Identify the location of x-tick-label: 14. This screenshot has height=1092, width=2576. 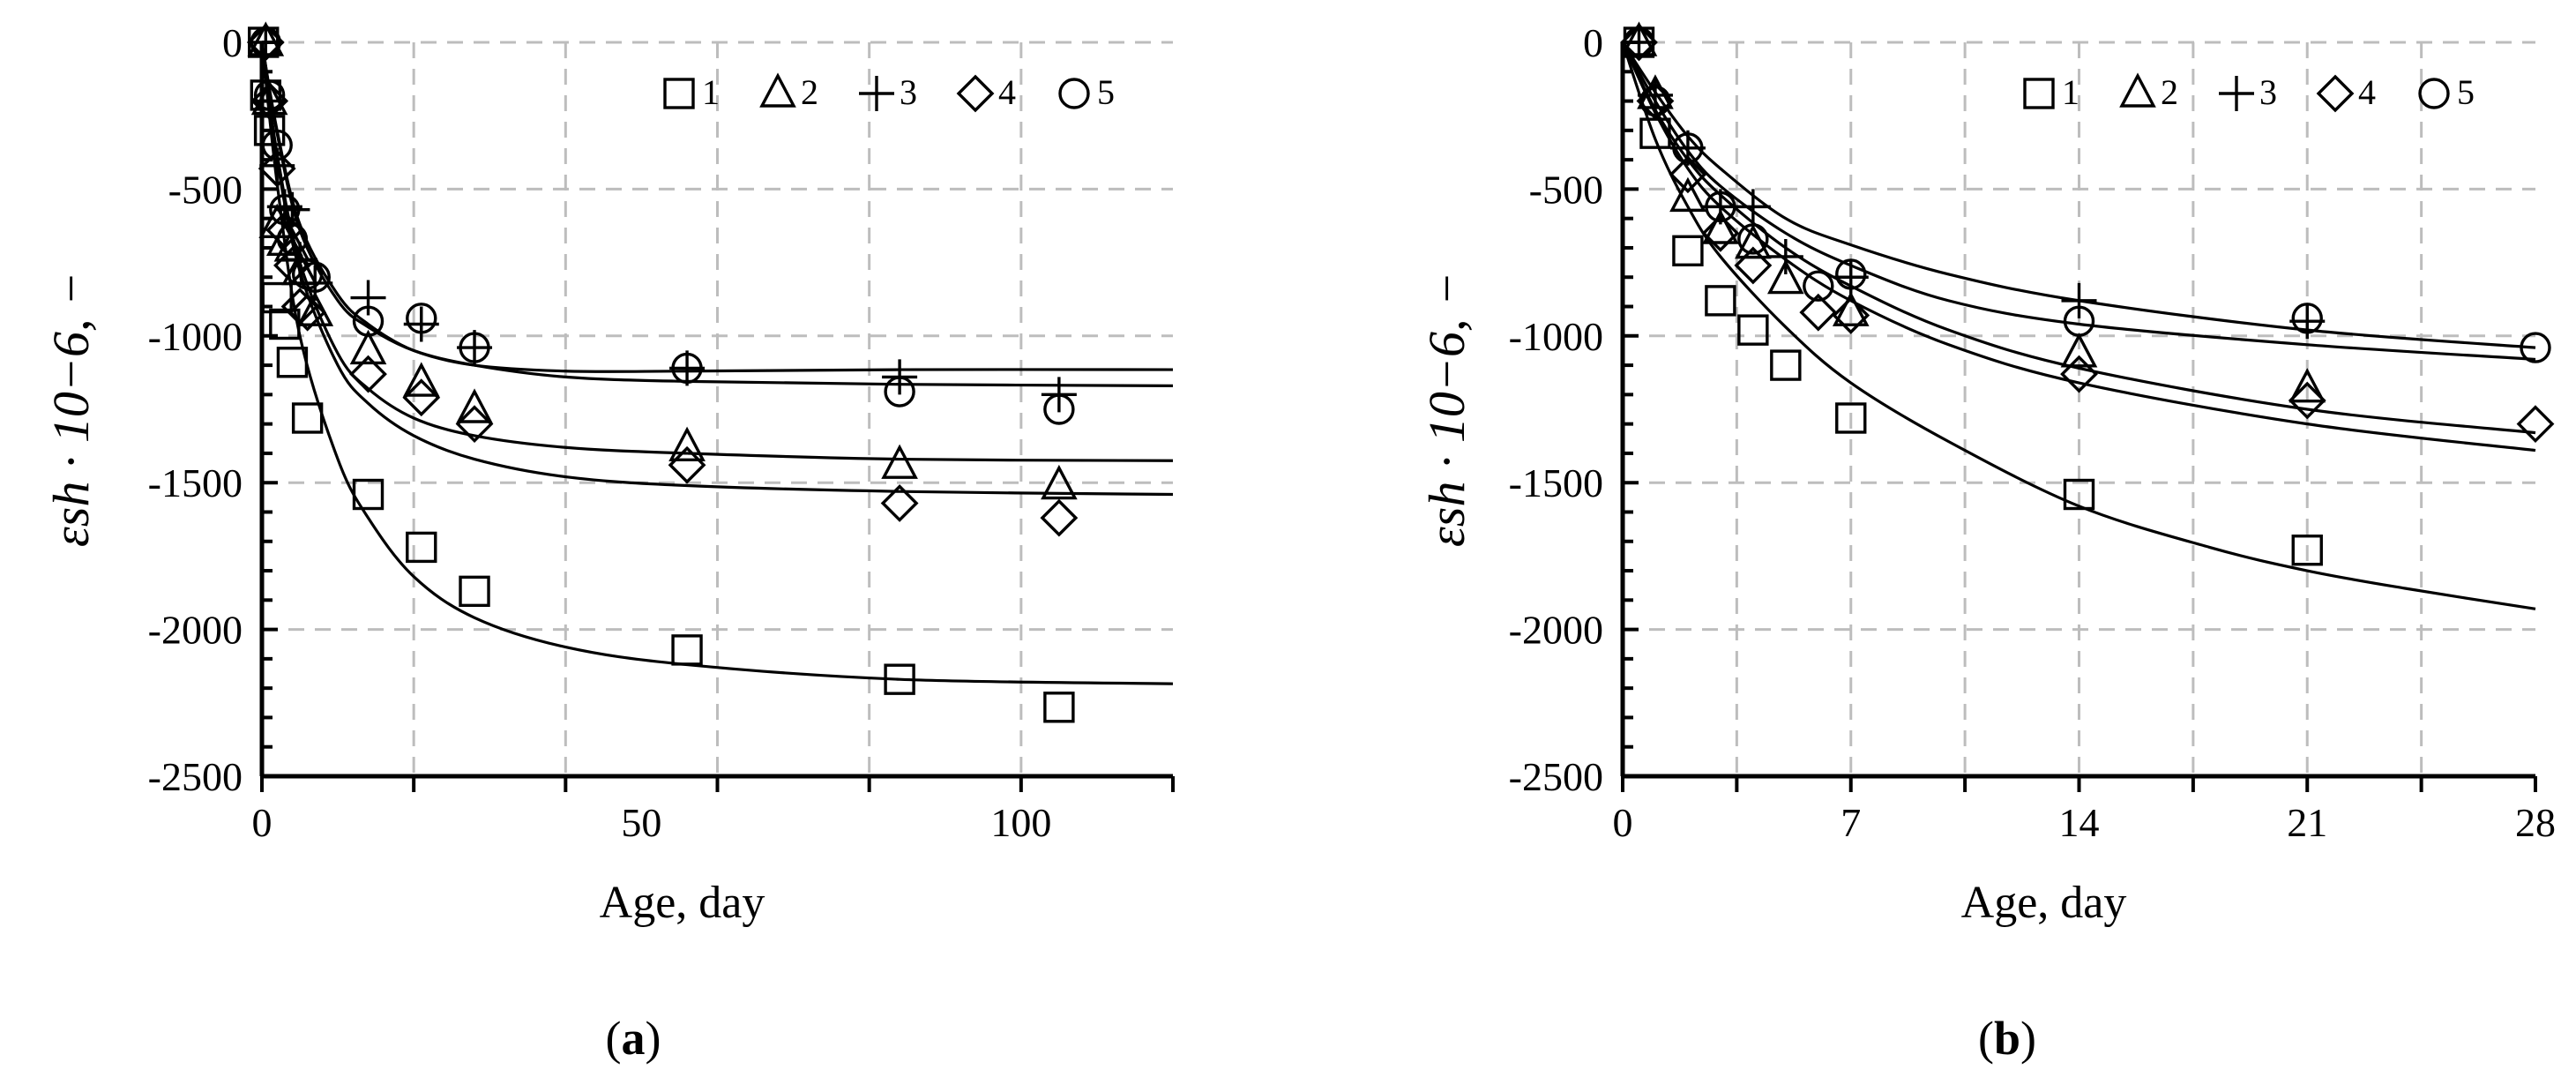
(2079, 822).